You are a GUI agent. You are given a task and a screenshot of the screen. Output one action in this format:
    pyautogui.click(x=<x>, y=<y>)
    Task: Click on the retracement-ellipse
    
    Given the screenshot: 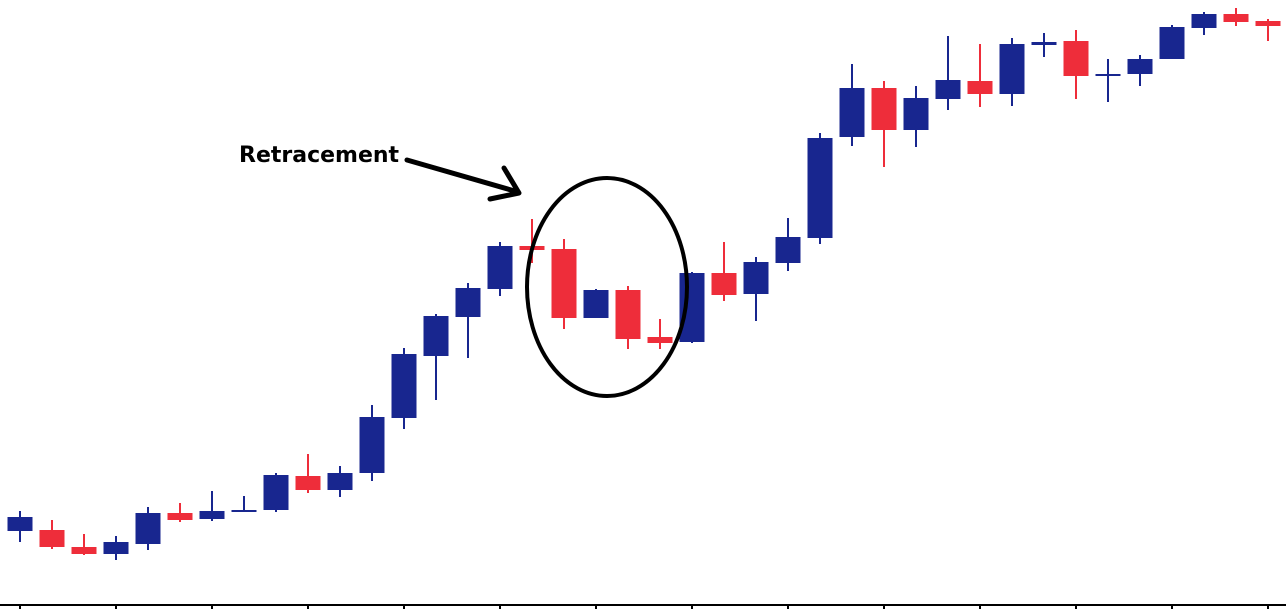 What is the action you would take?
    pyautogui.click(x=607, y=287)
    